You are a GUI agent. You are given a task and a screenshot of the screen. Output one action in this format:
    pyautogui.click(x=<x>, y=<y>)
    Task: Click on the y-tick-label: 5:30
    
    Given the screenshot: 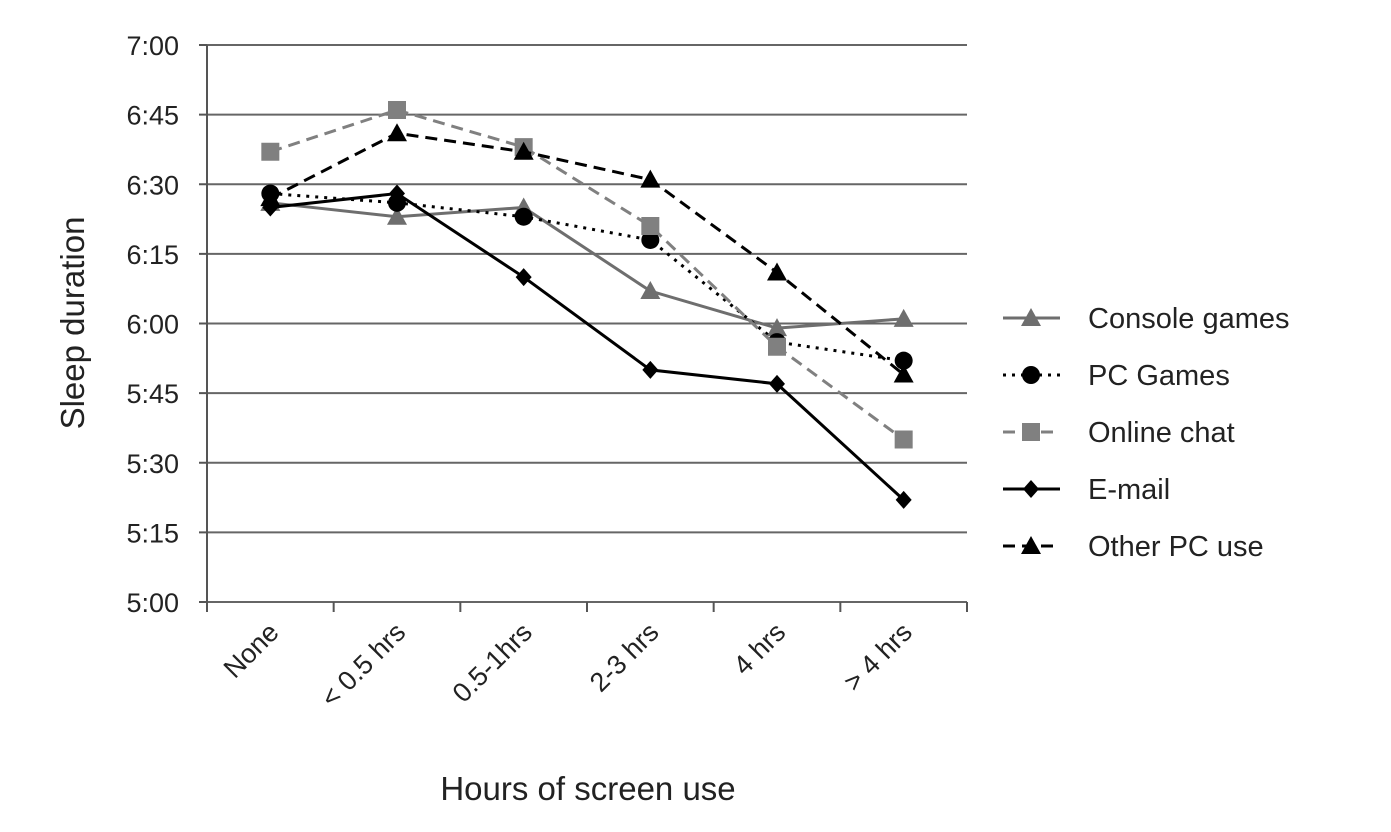 What is the action you would take?
    pyautogui.click(x=152, y=464)
    